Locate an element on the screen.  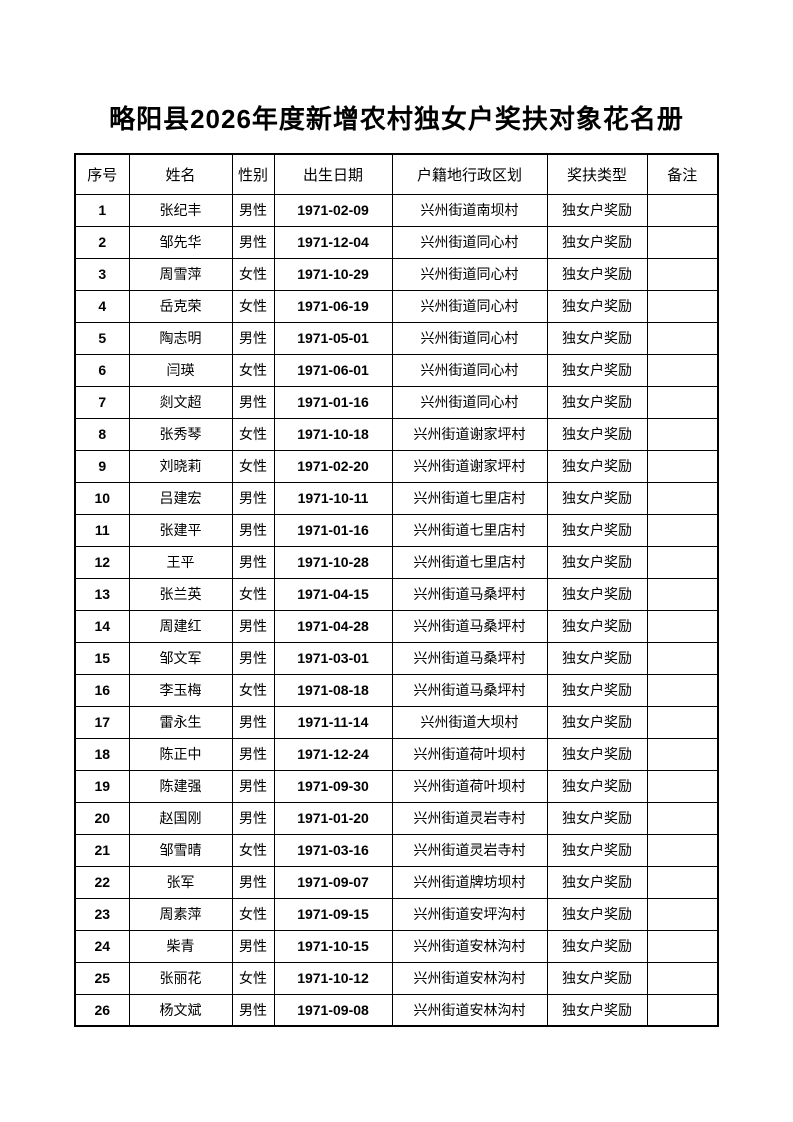
table-row: 17 雷永生 男性 1971-11-14 兴州街道大坝村 独女户奖励 is located at coordinates (396, 722).